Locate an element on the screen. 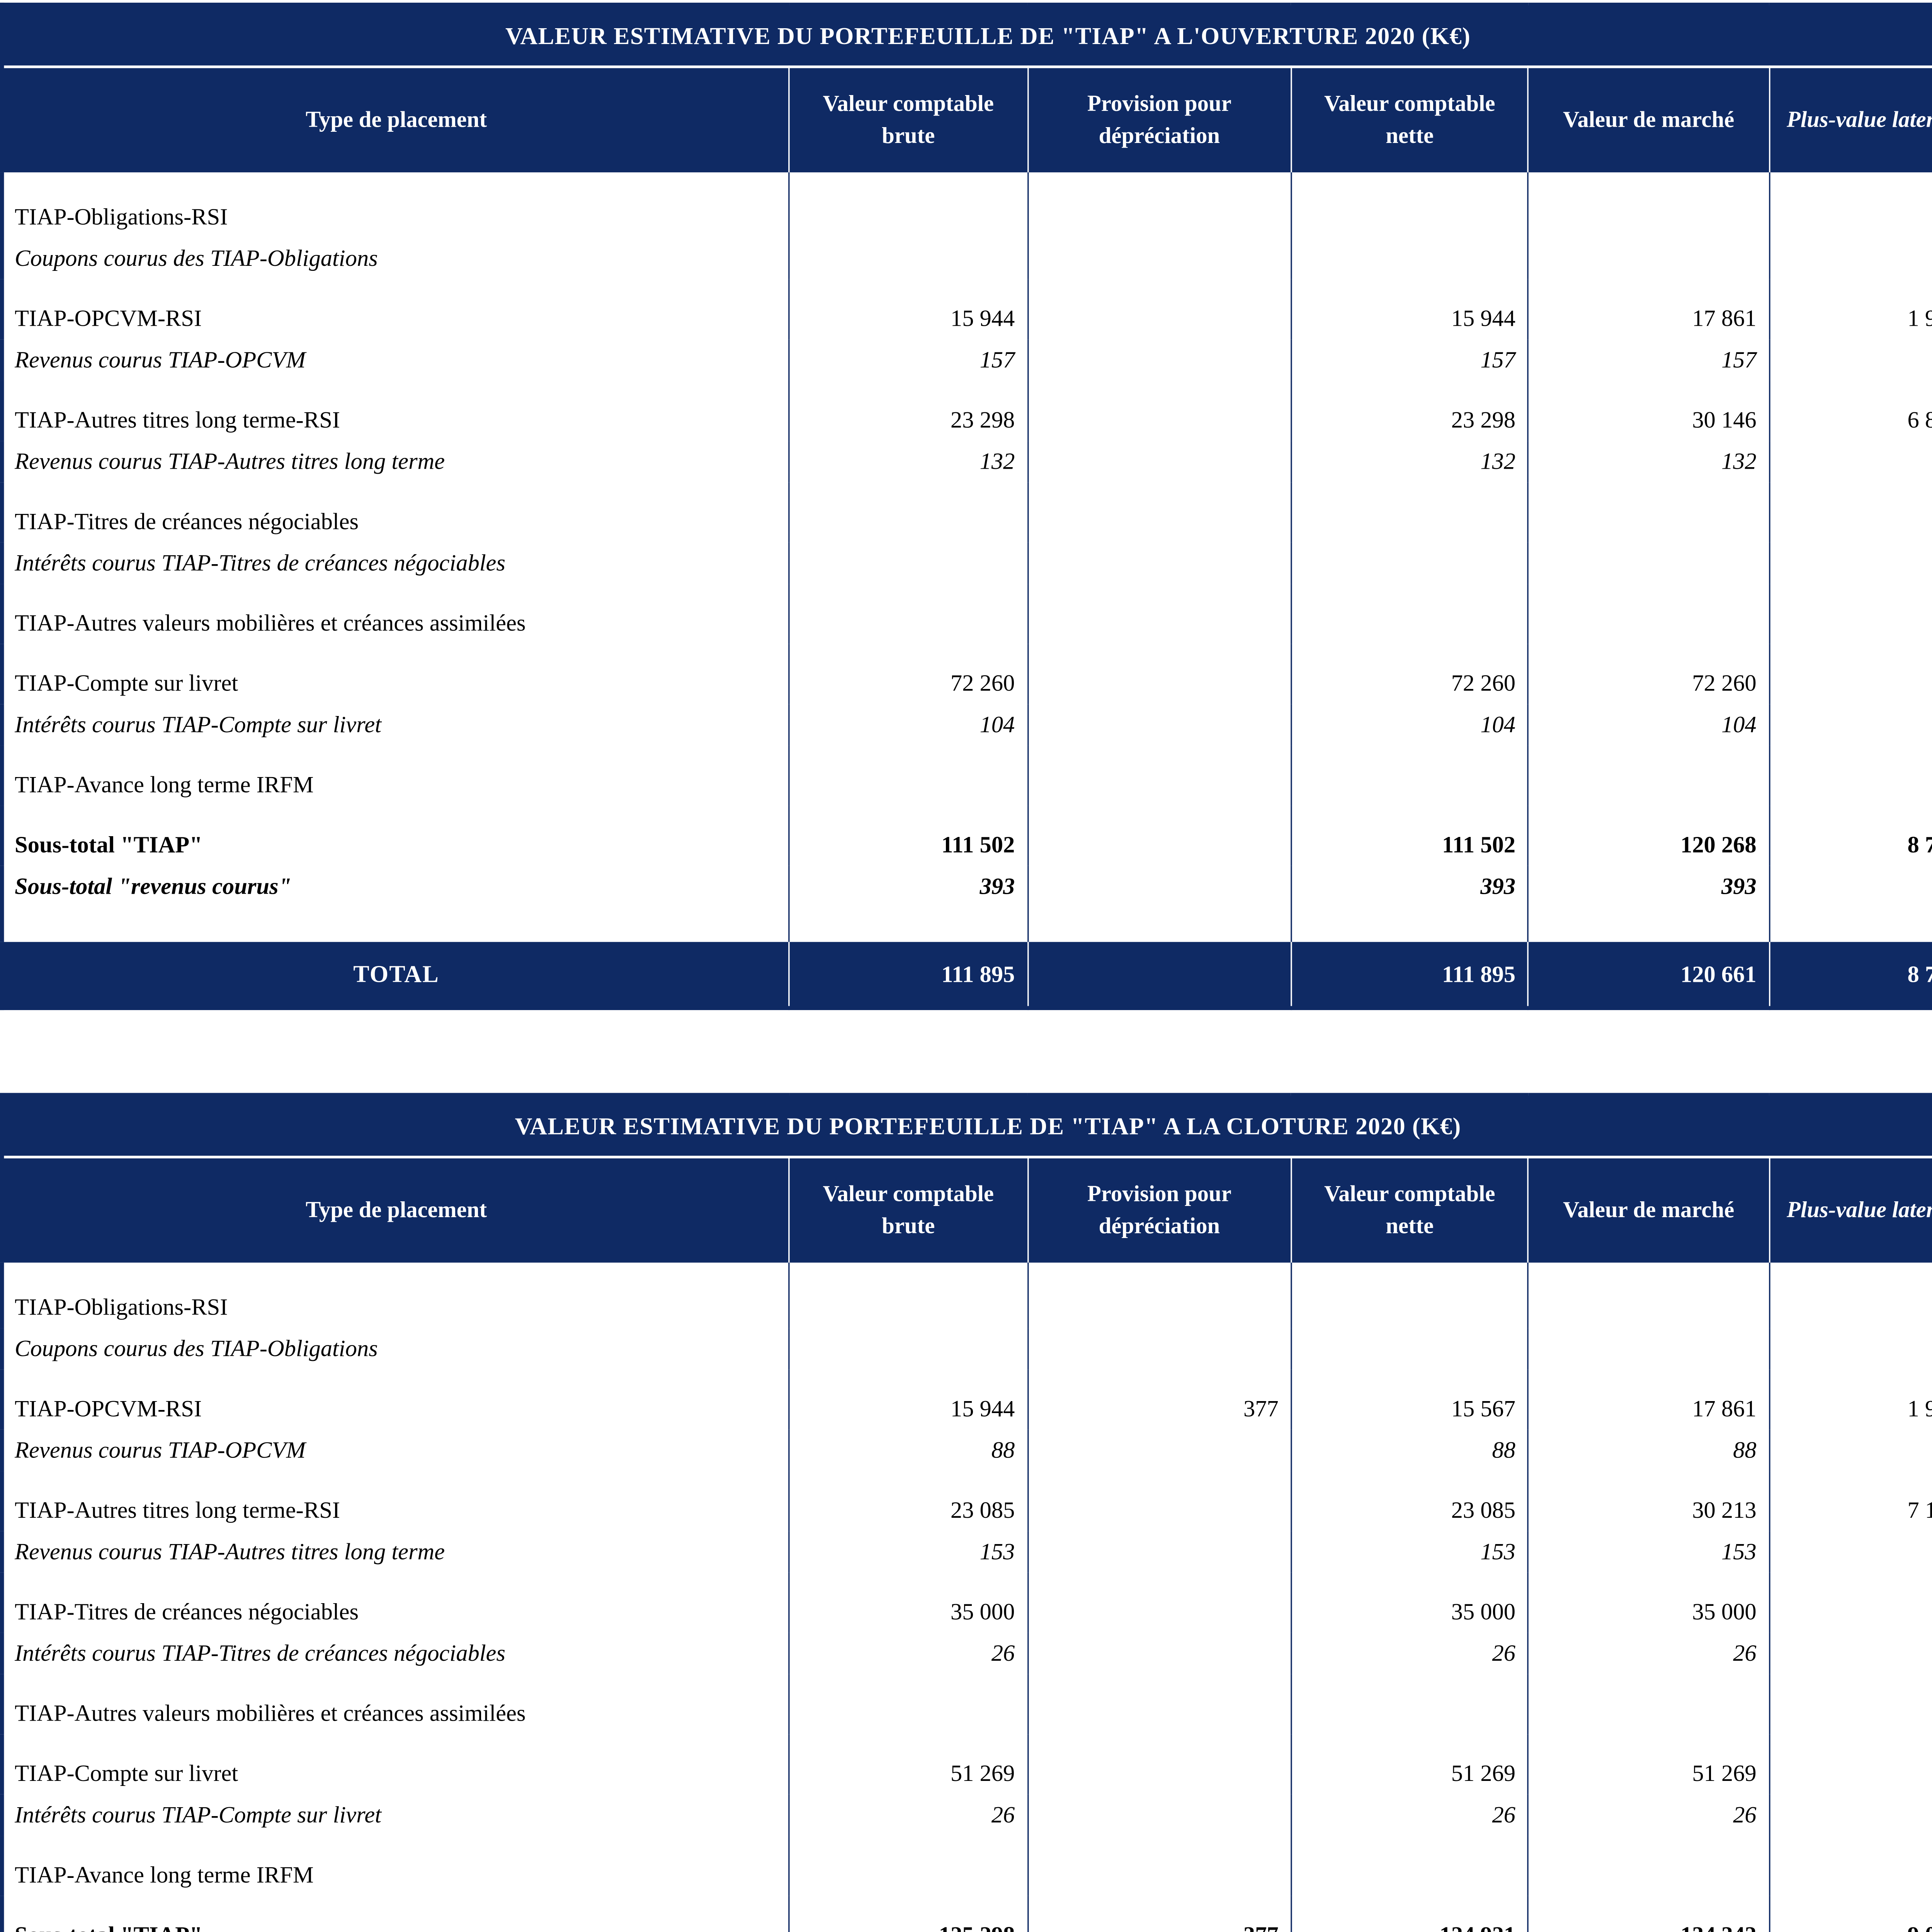  cell-value: 377 is located at coordinates (1159, 1399).